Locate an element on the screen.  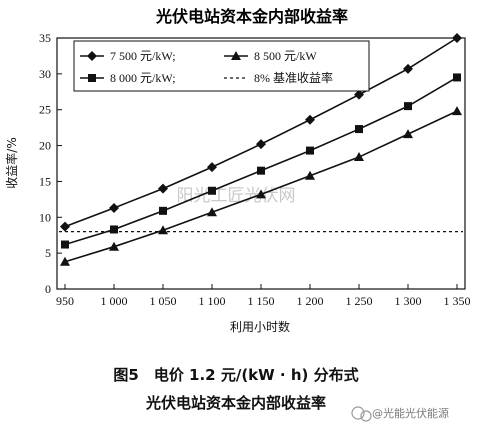
brand-text: @光能光伏能源 is located at coordinates (410, 413).